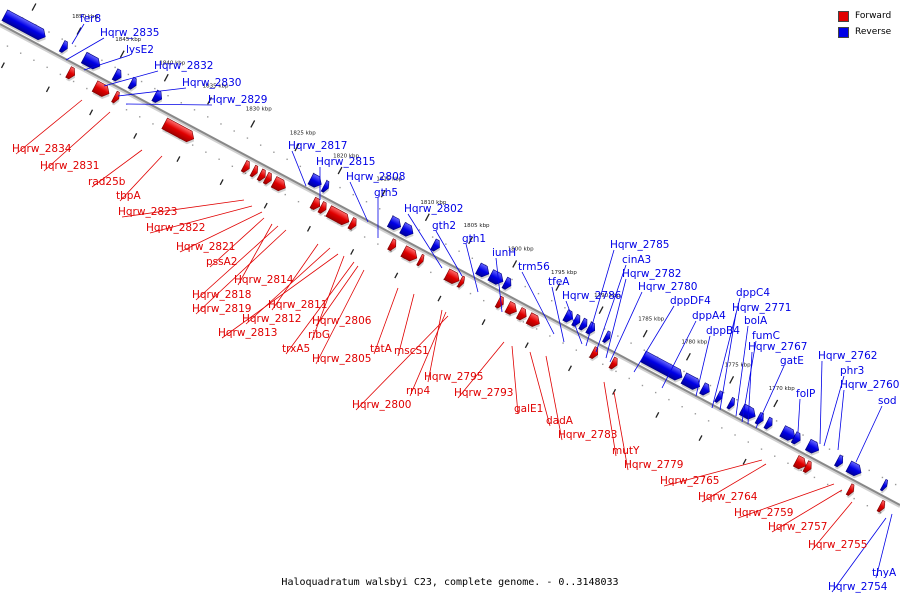 Image resolution: width=900 pixels, height=600 pixels. I want to click on forward-gene-label-hqrw-2793: Hqrw_2793, so click(483, 393).